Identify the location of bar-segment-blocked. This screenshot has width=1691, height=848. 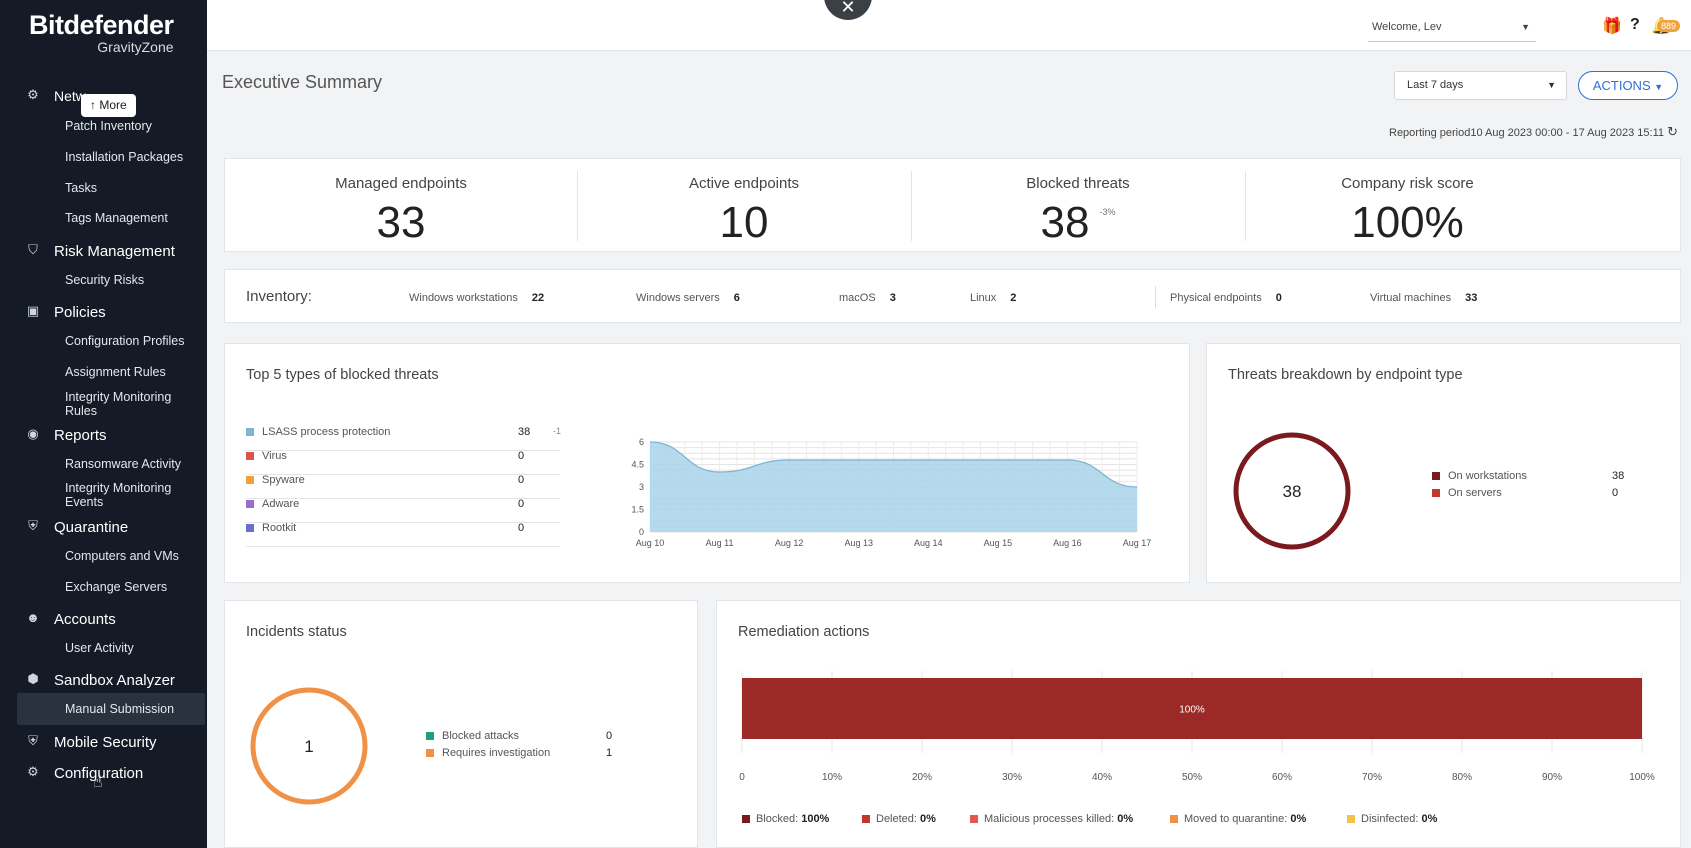
(1192, 708).